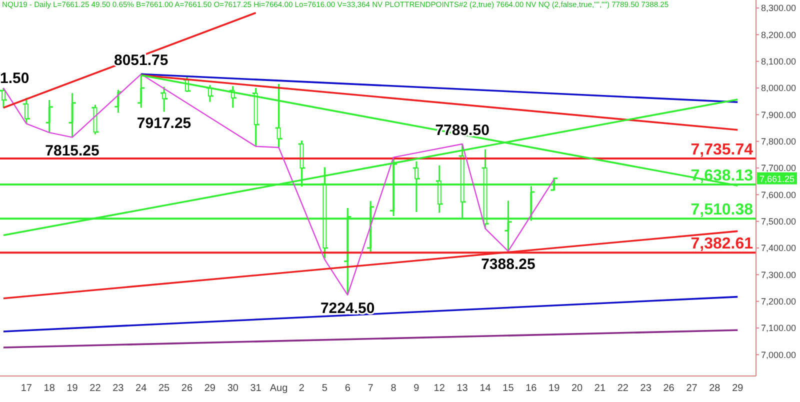  What do you see at coordinates (778, 195) in the screenshot?
I see `y-tick-label: 7,600.00` at bounding box center [778, 195].